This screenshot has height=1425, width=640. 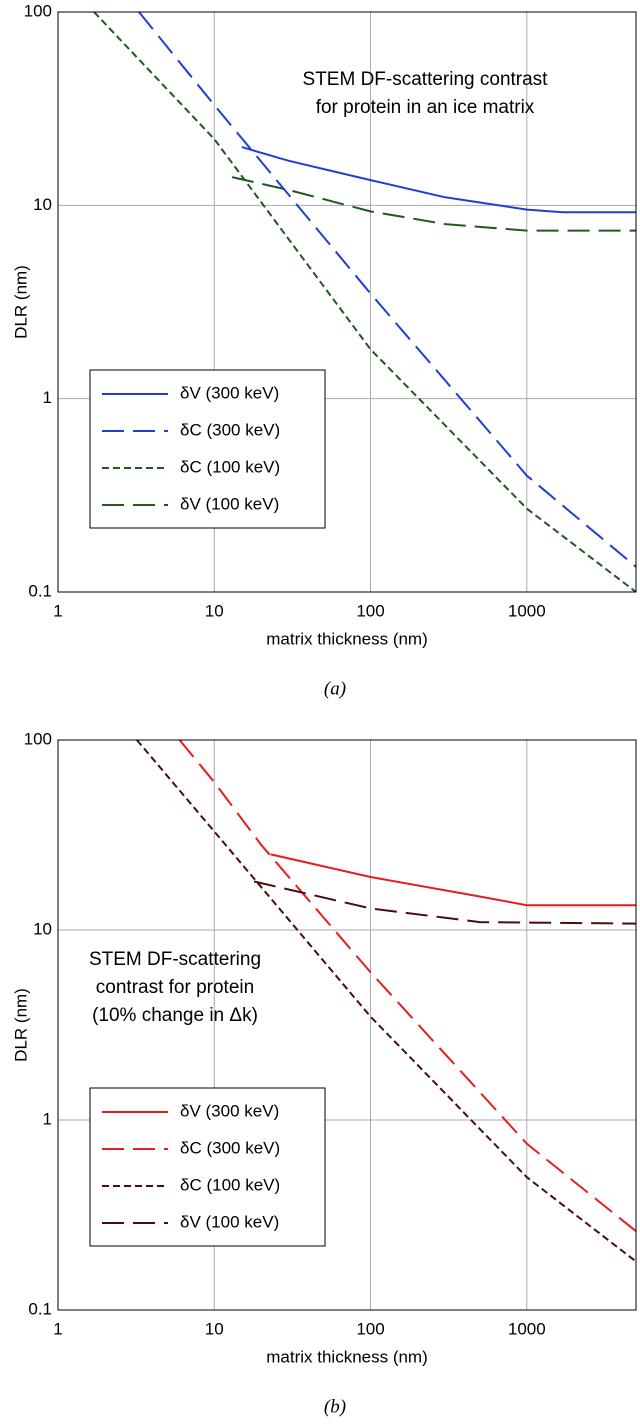 What do you see at coordinates (426, 79) in the screenshot?
I see `annotation: STEM DF-scattering contrast` at bounding box center [426, 79].